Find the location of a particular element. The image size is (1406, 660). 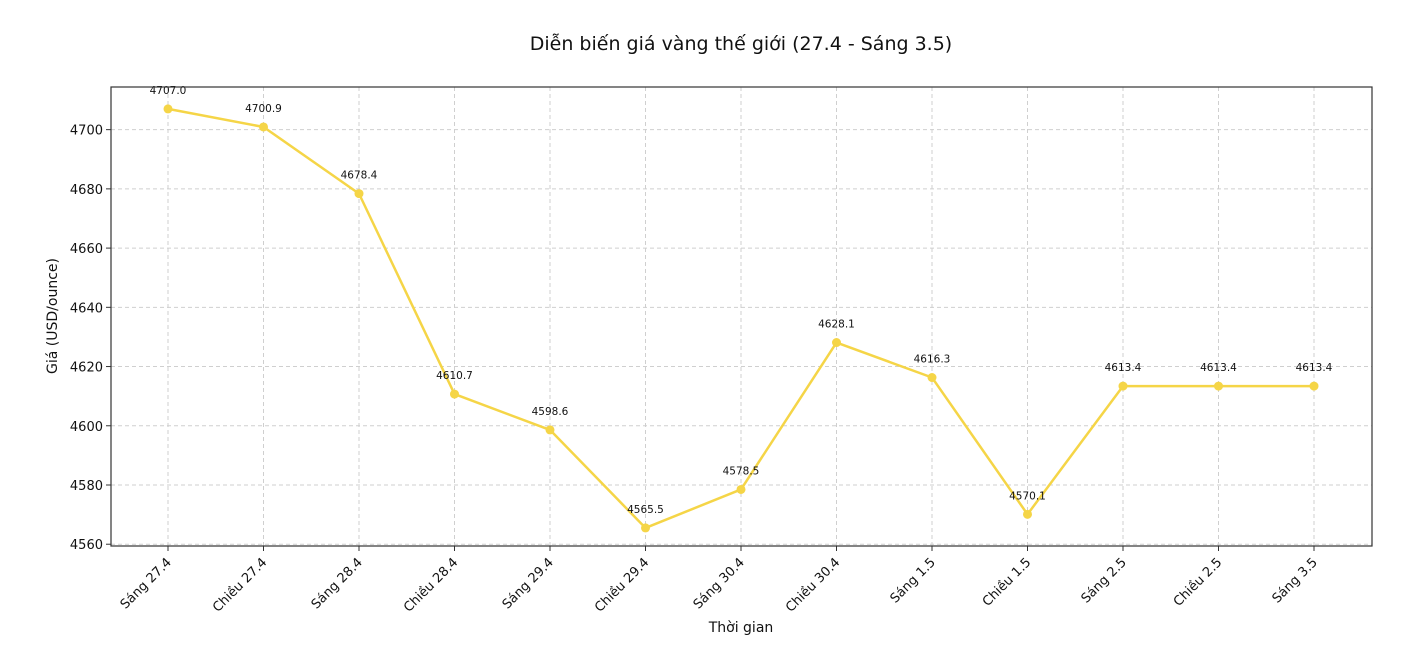

data-label: 4628.1 is located at coordinates (836, 325).